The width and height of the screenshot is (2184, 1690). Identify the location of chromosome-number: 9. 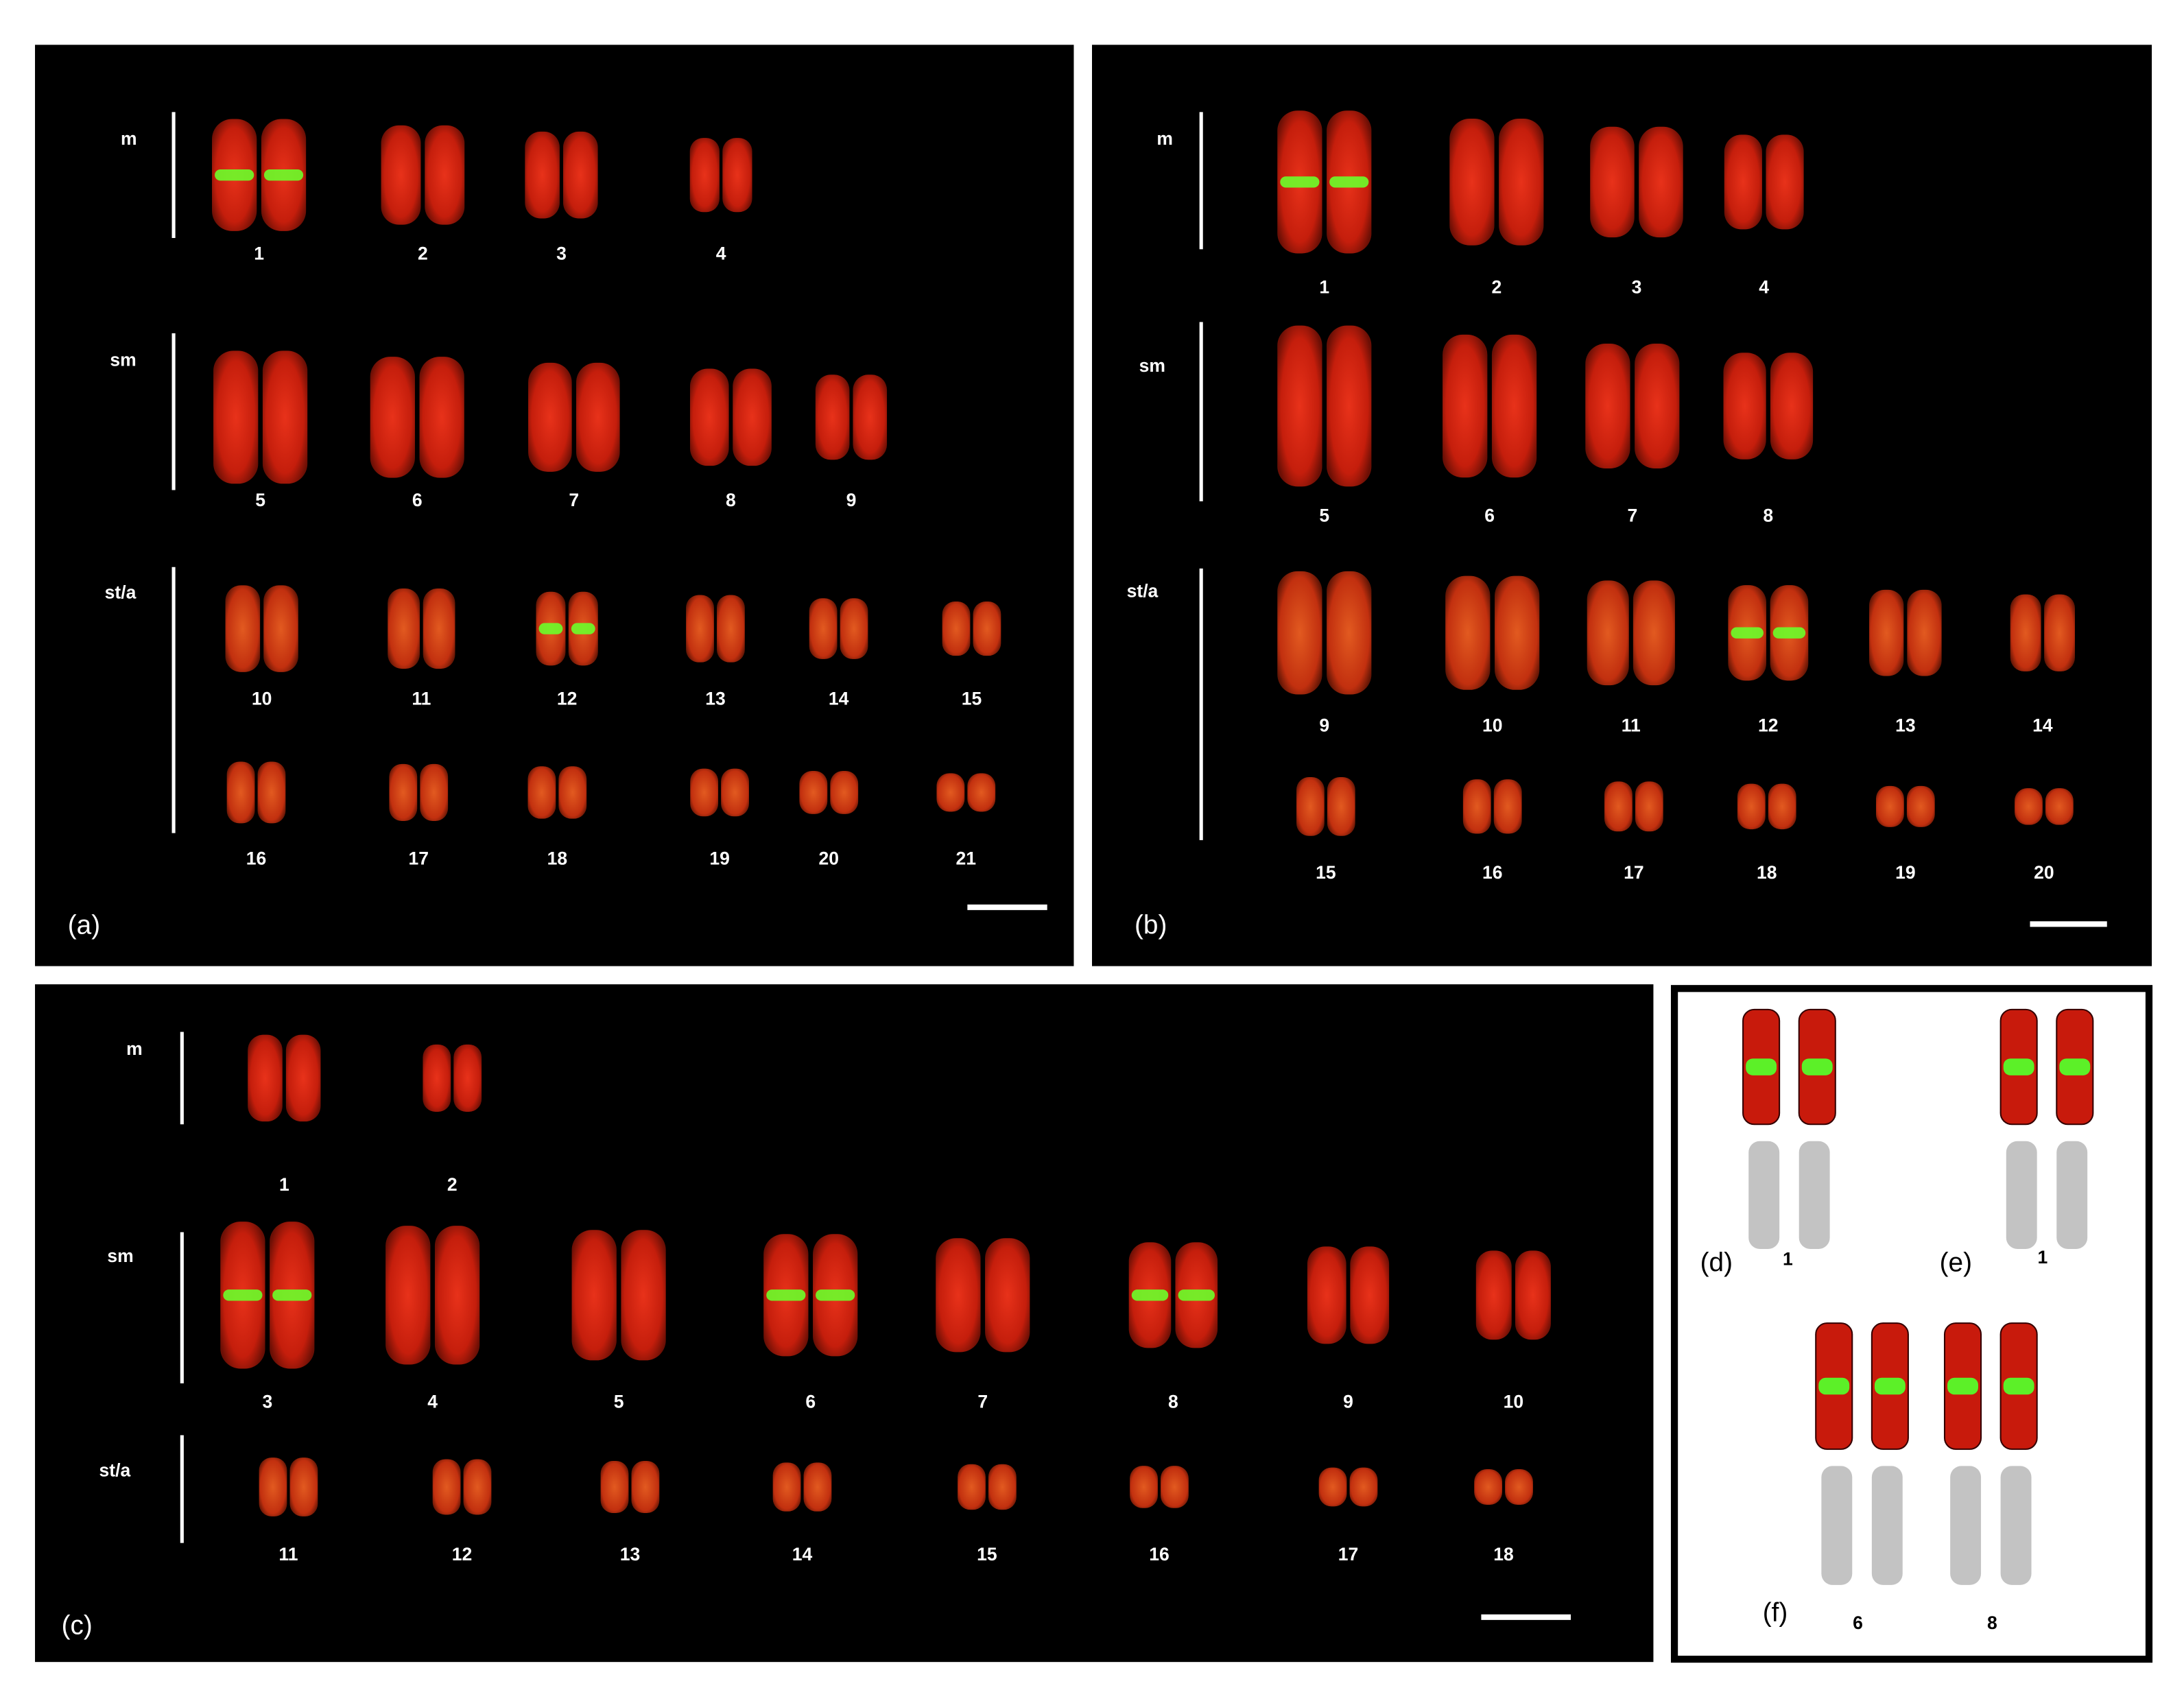
(1324, 725).